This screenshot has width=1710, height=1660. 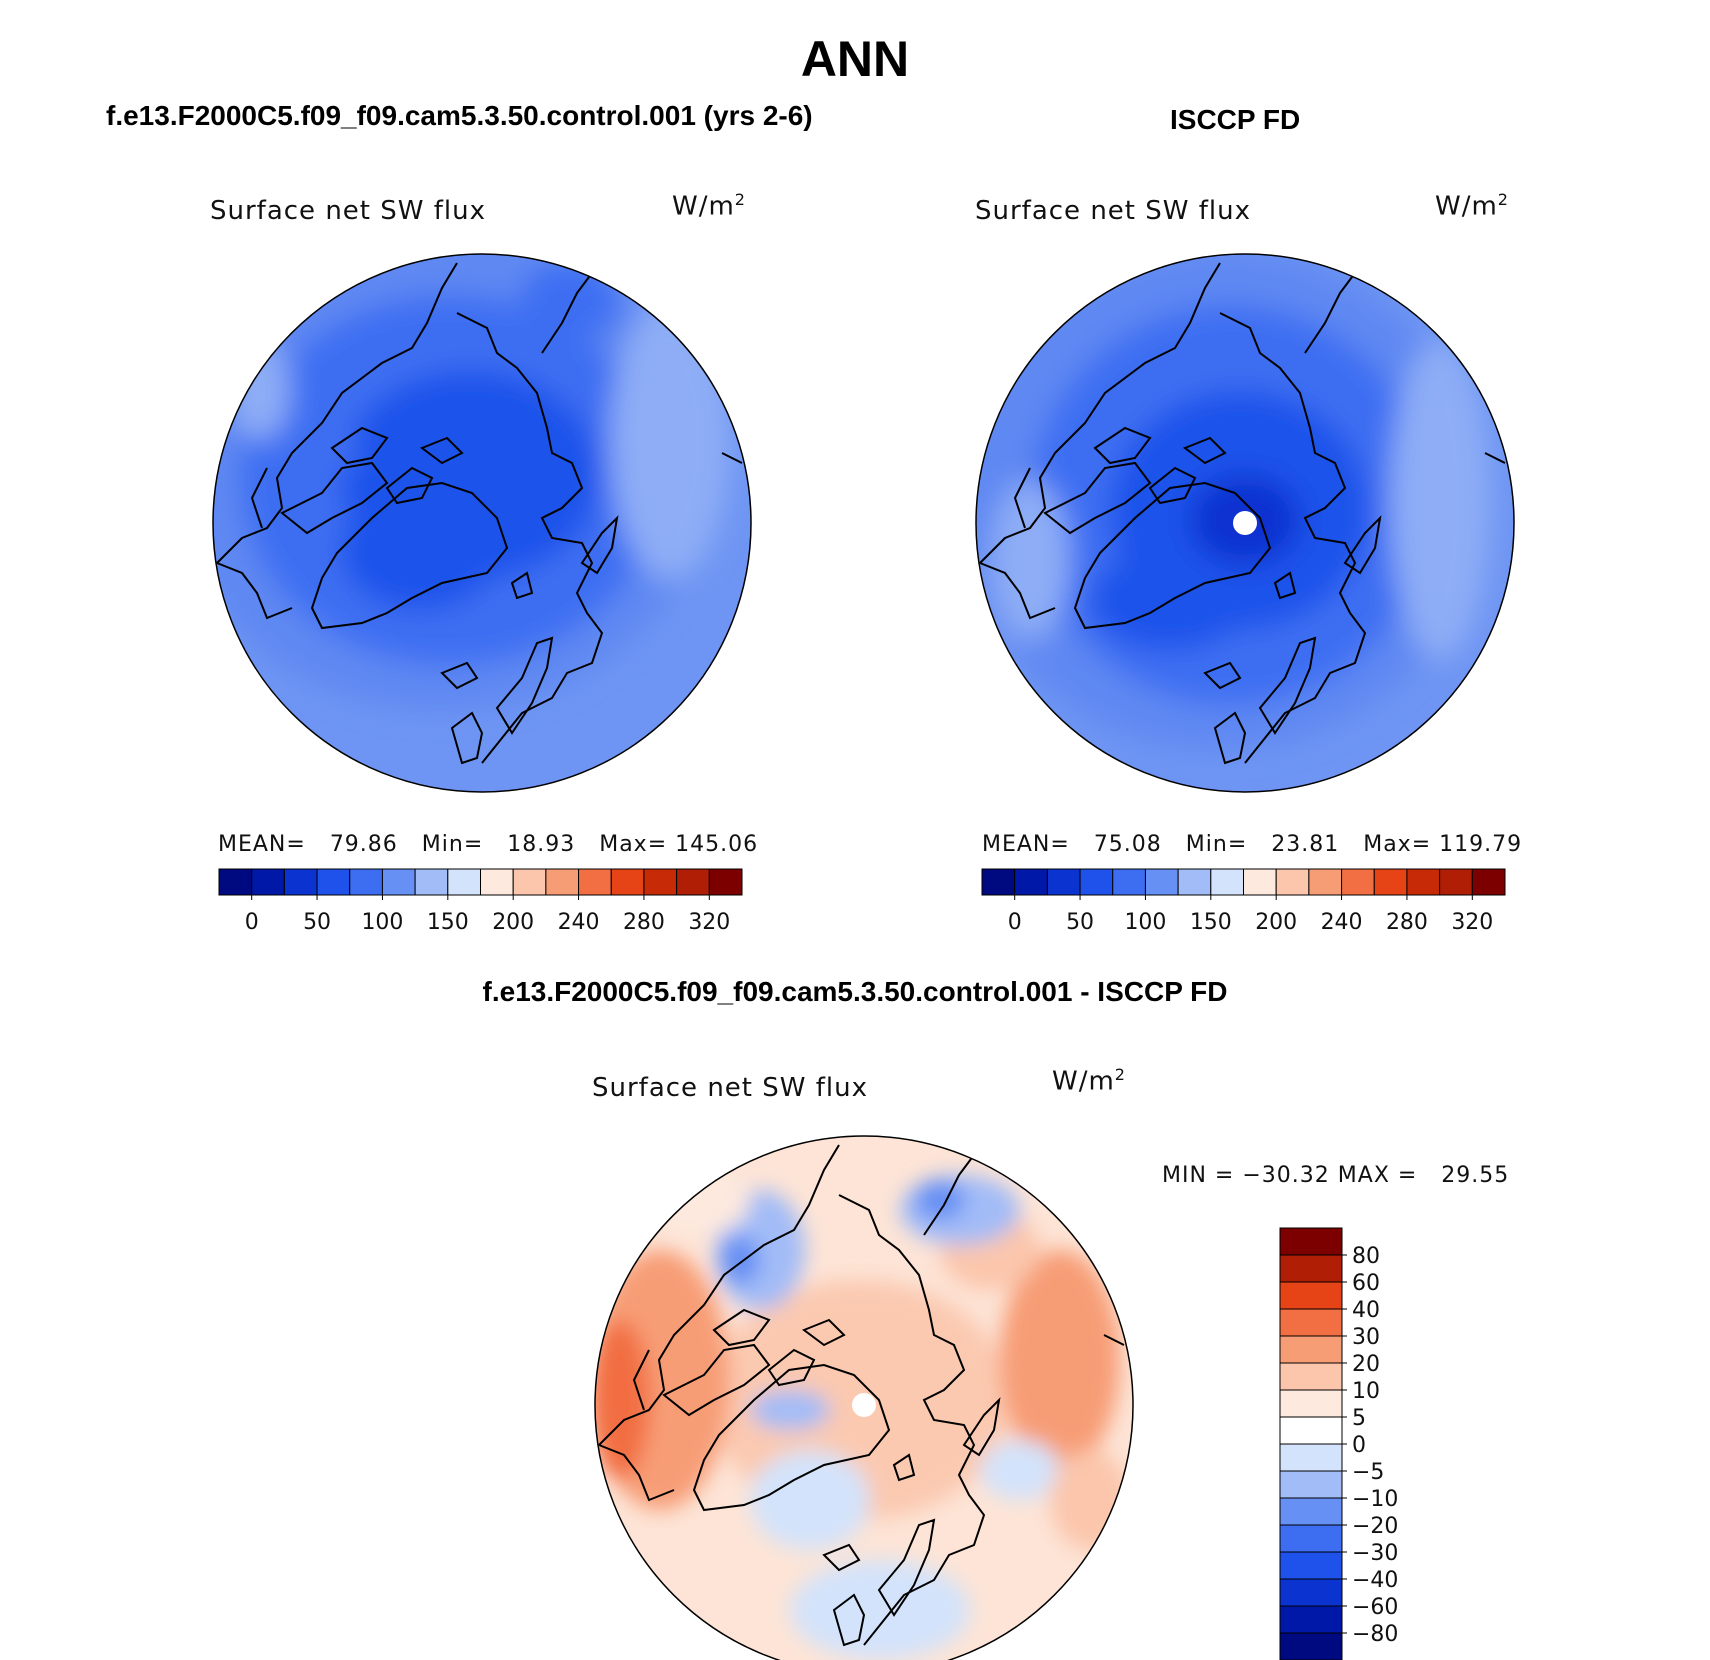 I want to click on obs-colorbar: 0 50 100 150 200 240 280 320, so click(x=1243, y=901).